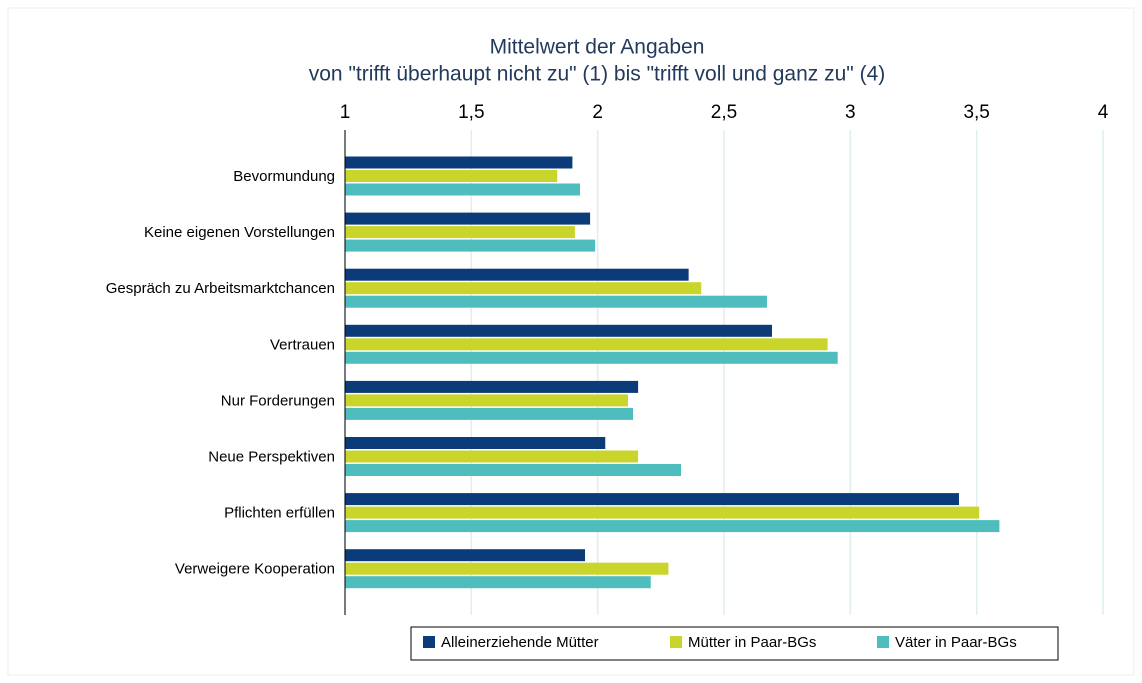 The height and width of the screenshot is (683, 1142). I want to click on x-tick-label: 3,5, so click(976, 112).